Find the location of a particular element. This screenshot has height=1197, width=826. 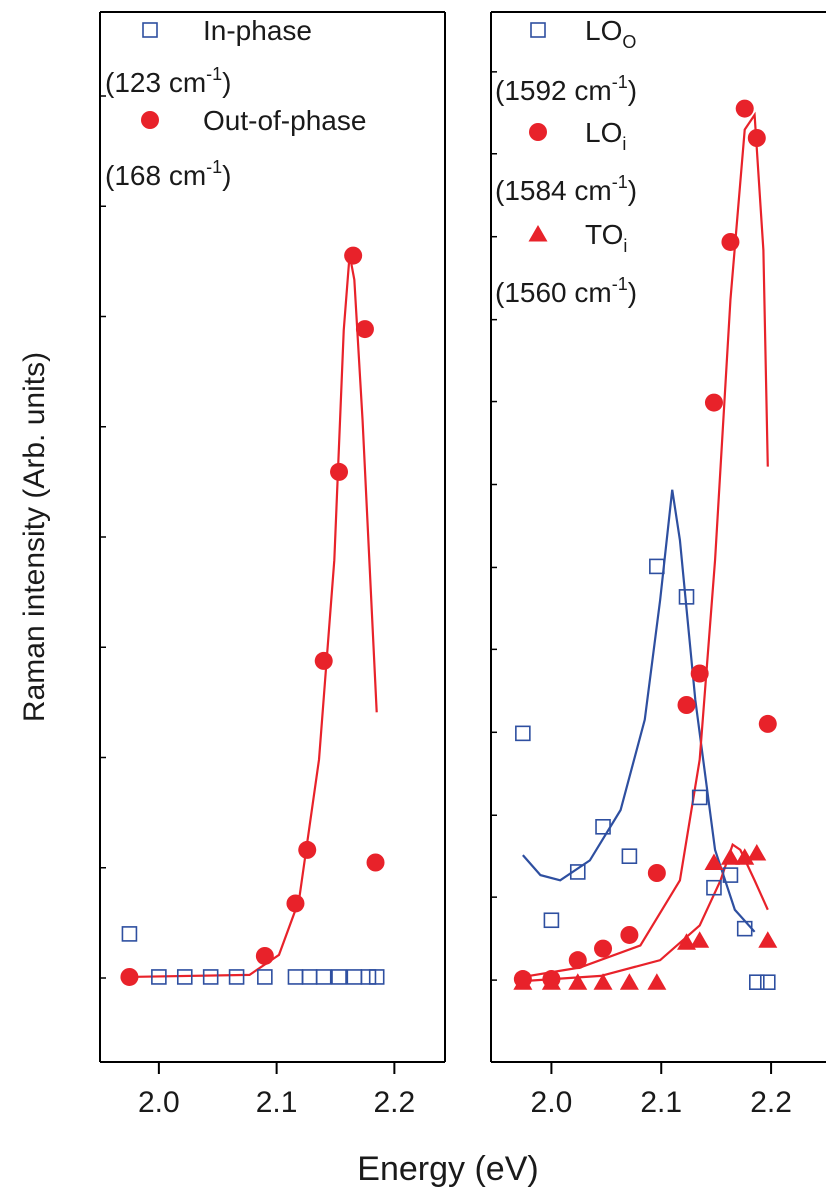

legend-subscript: O is located at coordinates (629, 42).